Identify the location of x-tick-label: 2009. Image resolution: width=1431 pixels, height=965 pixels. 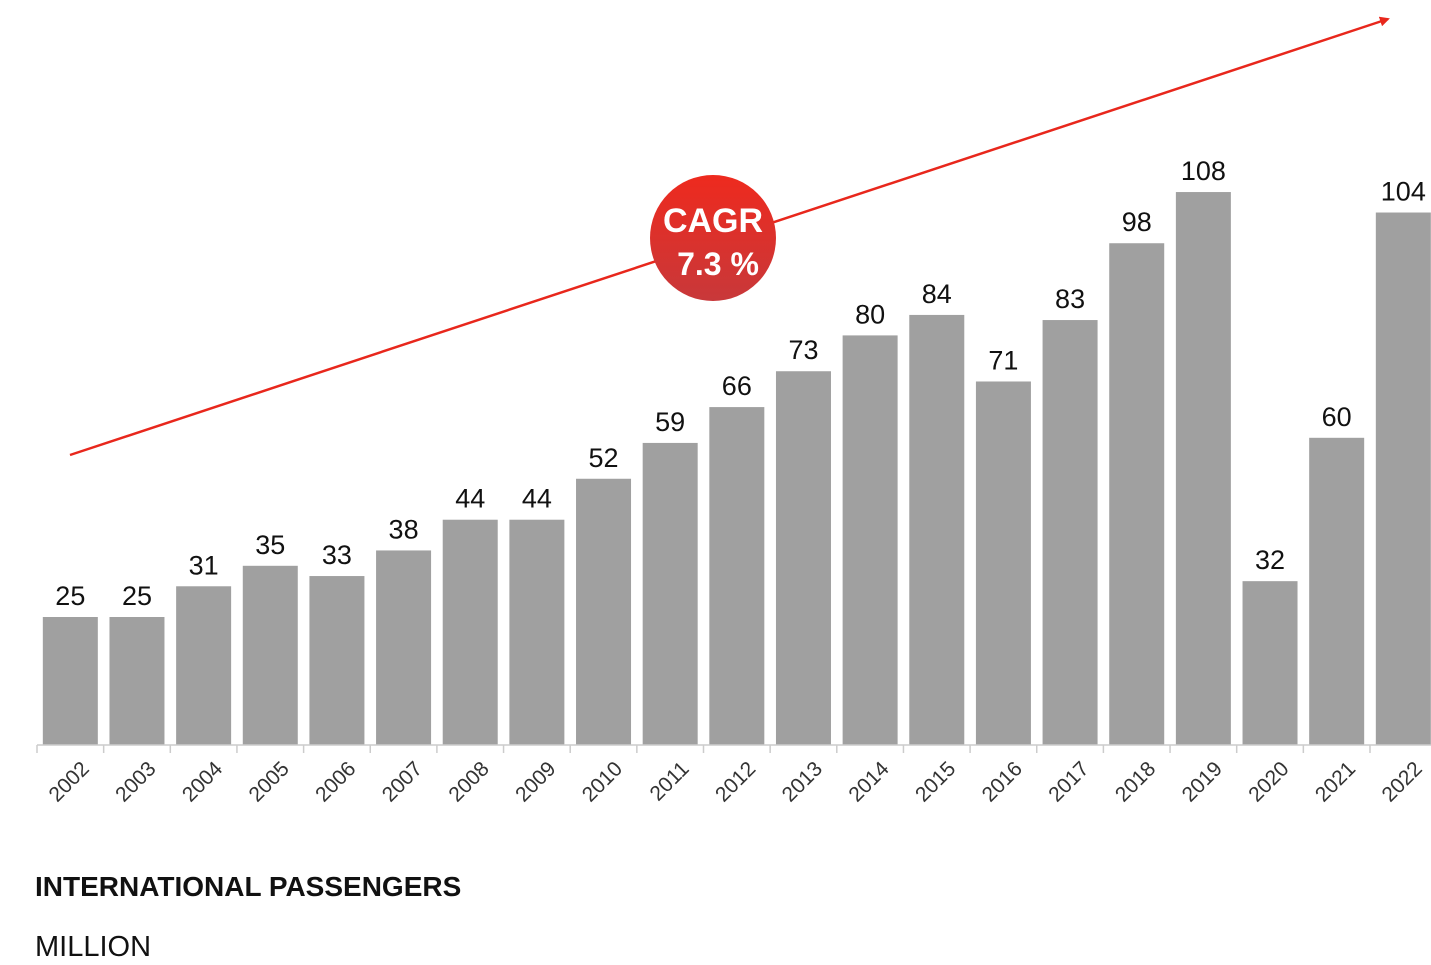
(535, 781).